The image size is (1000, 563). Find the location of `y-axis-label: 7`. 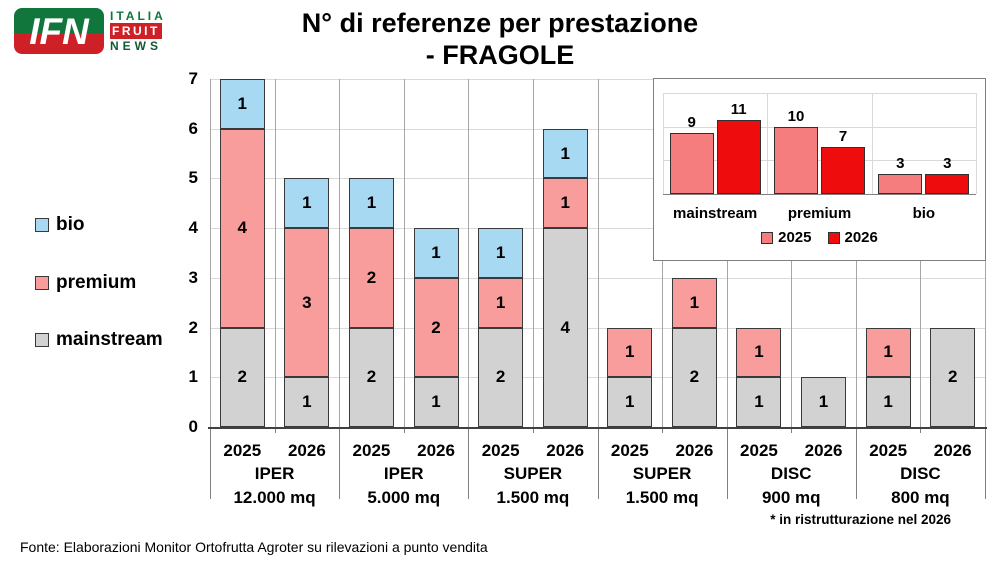

y-axis-label: 7 is located at coordinates (193, 78).